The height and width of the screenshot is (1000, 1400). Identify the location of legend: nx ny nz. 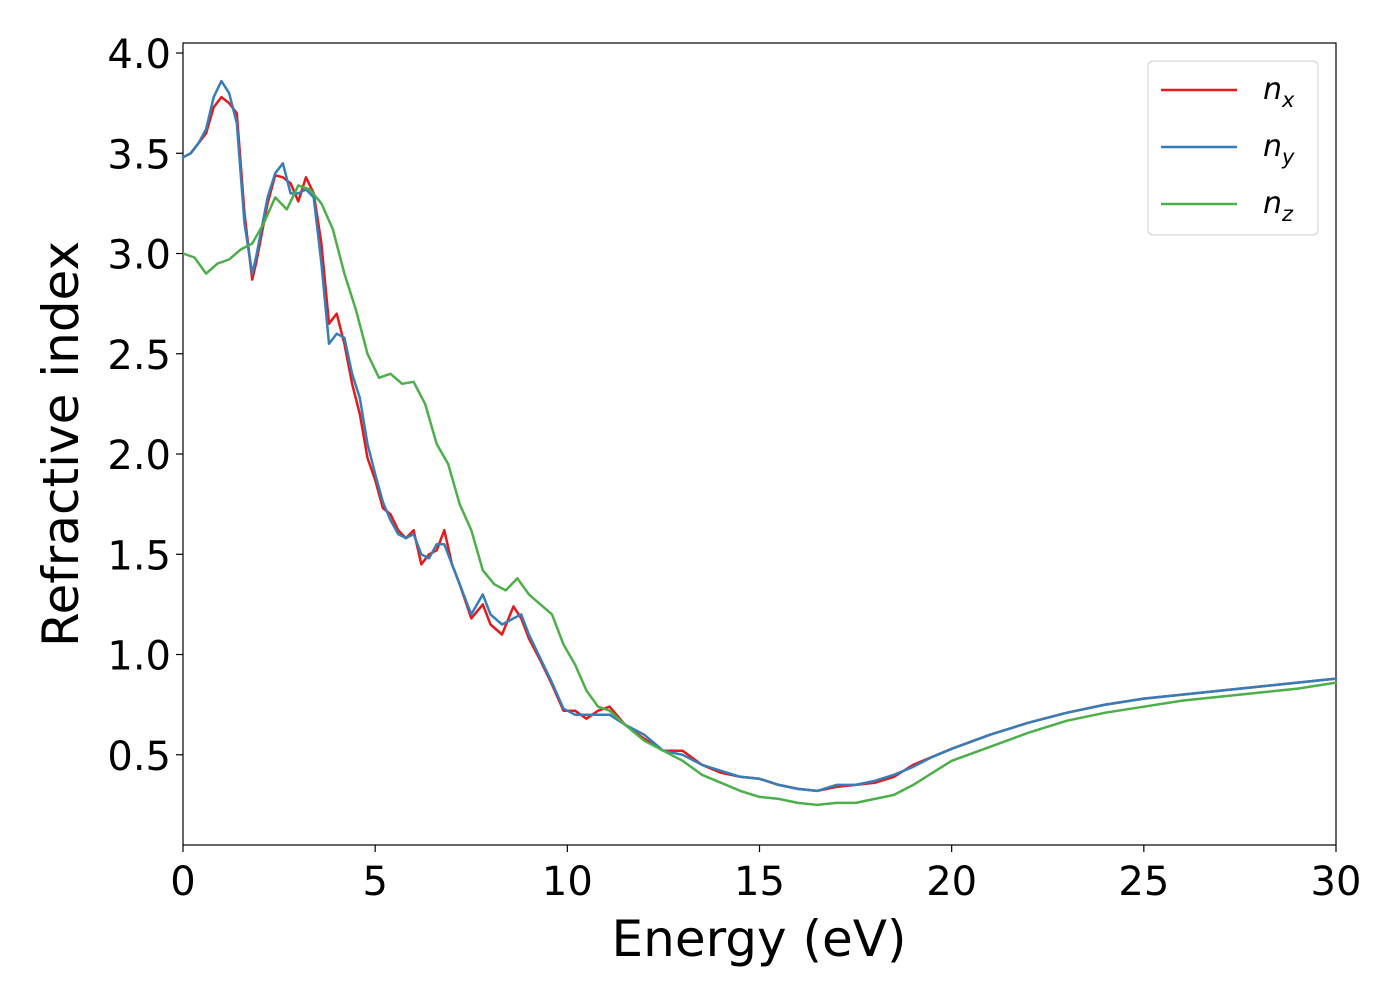
(1233, 148).